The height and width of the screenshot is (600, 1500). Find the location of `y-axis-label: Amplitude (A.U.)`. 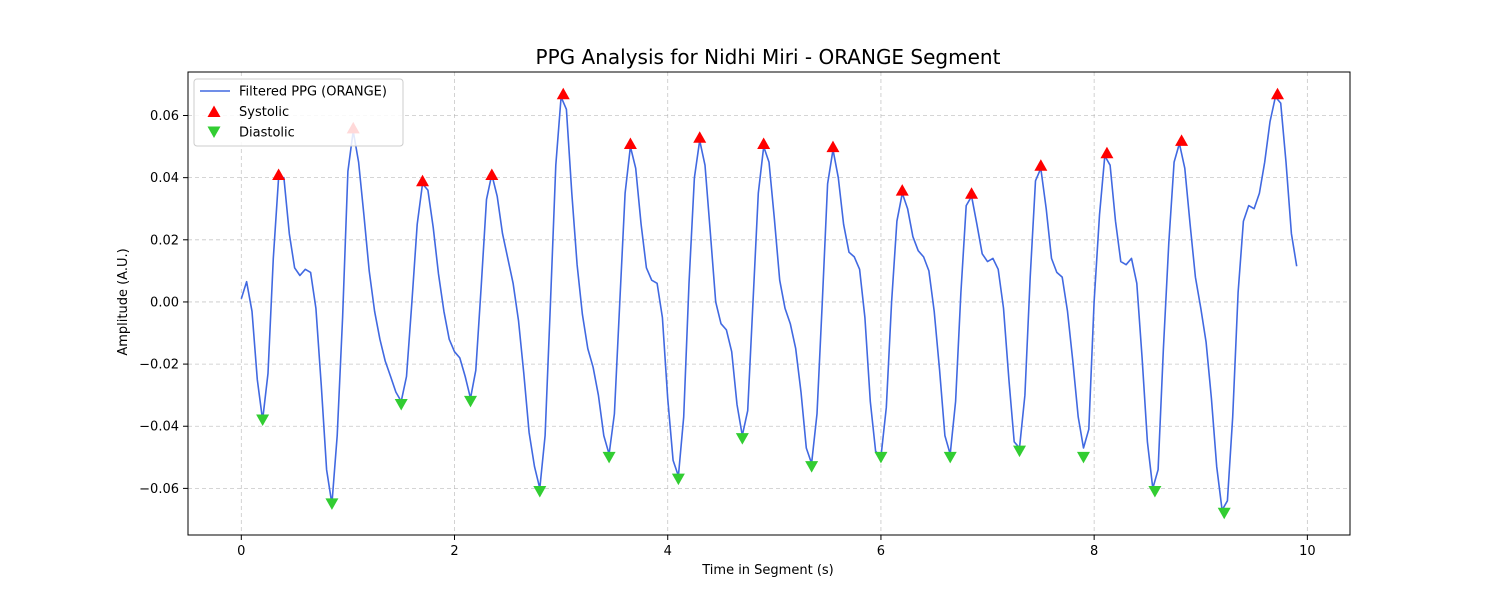

y-axis-label: Amplitude (A.U.) is located at coordinates (123, 301).